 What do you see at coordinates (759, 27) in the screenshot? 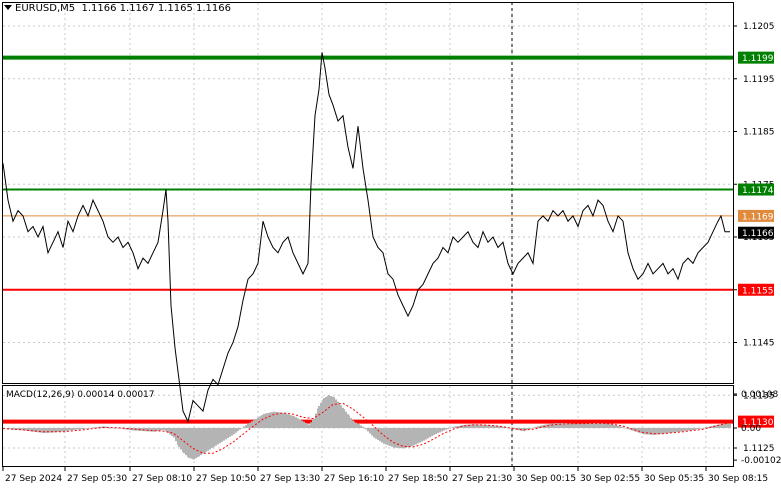
I see `price-tick-label: 1.1205` at bounding box center [759, 27].